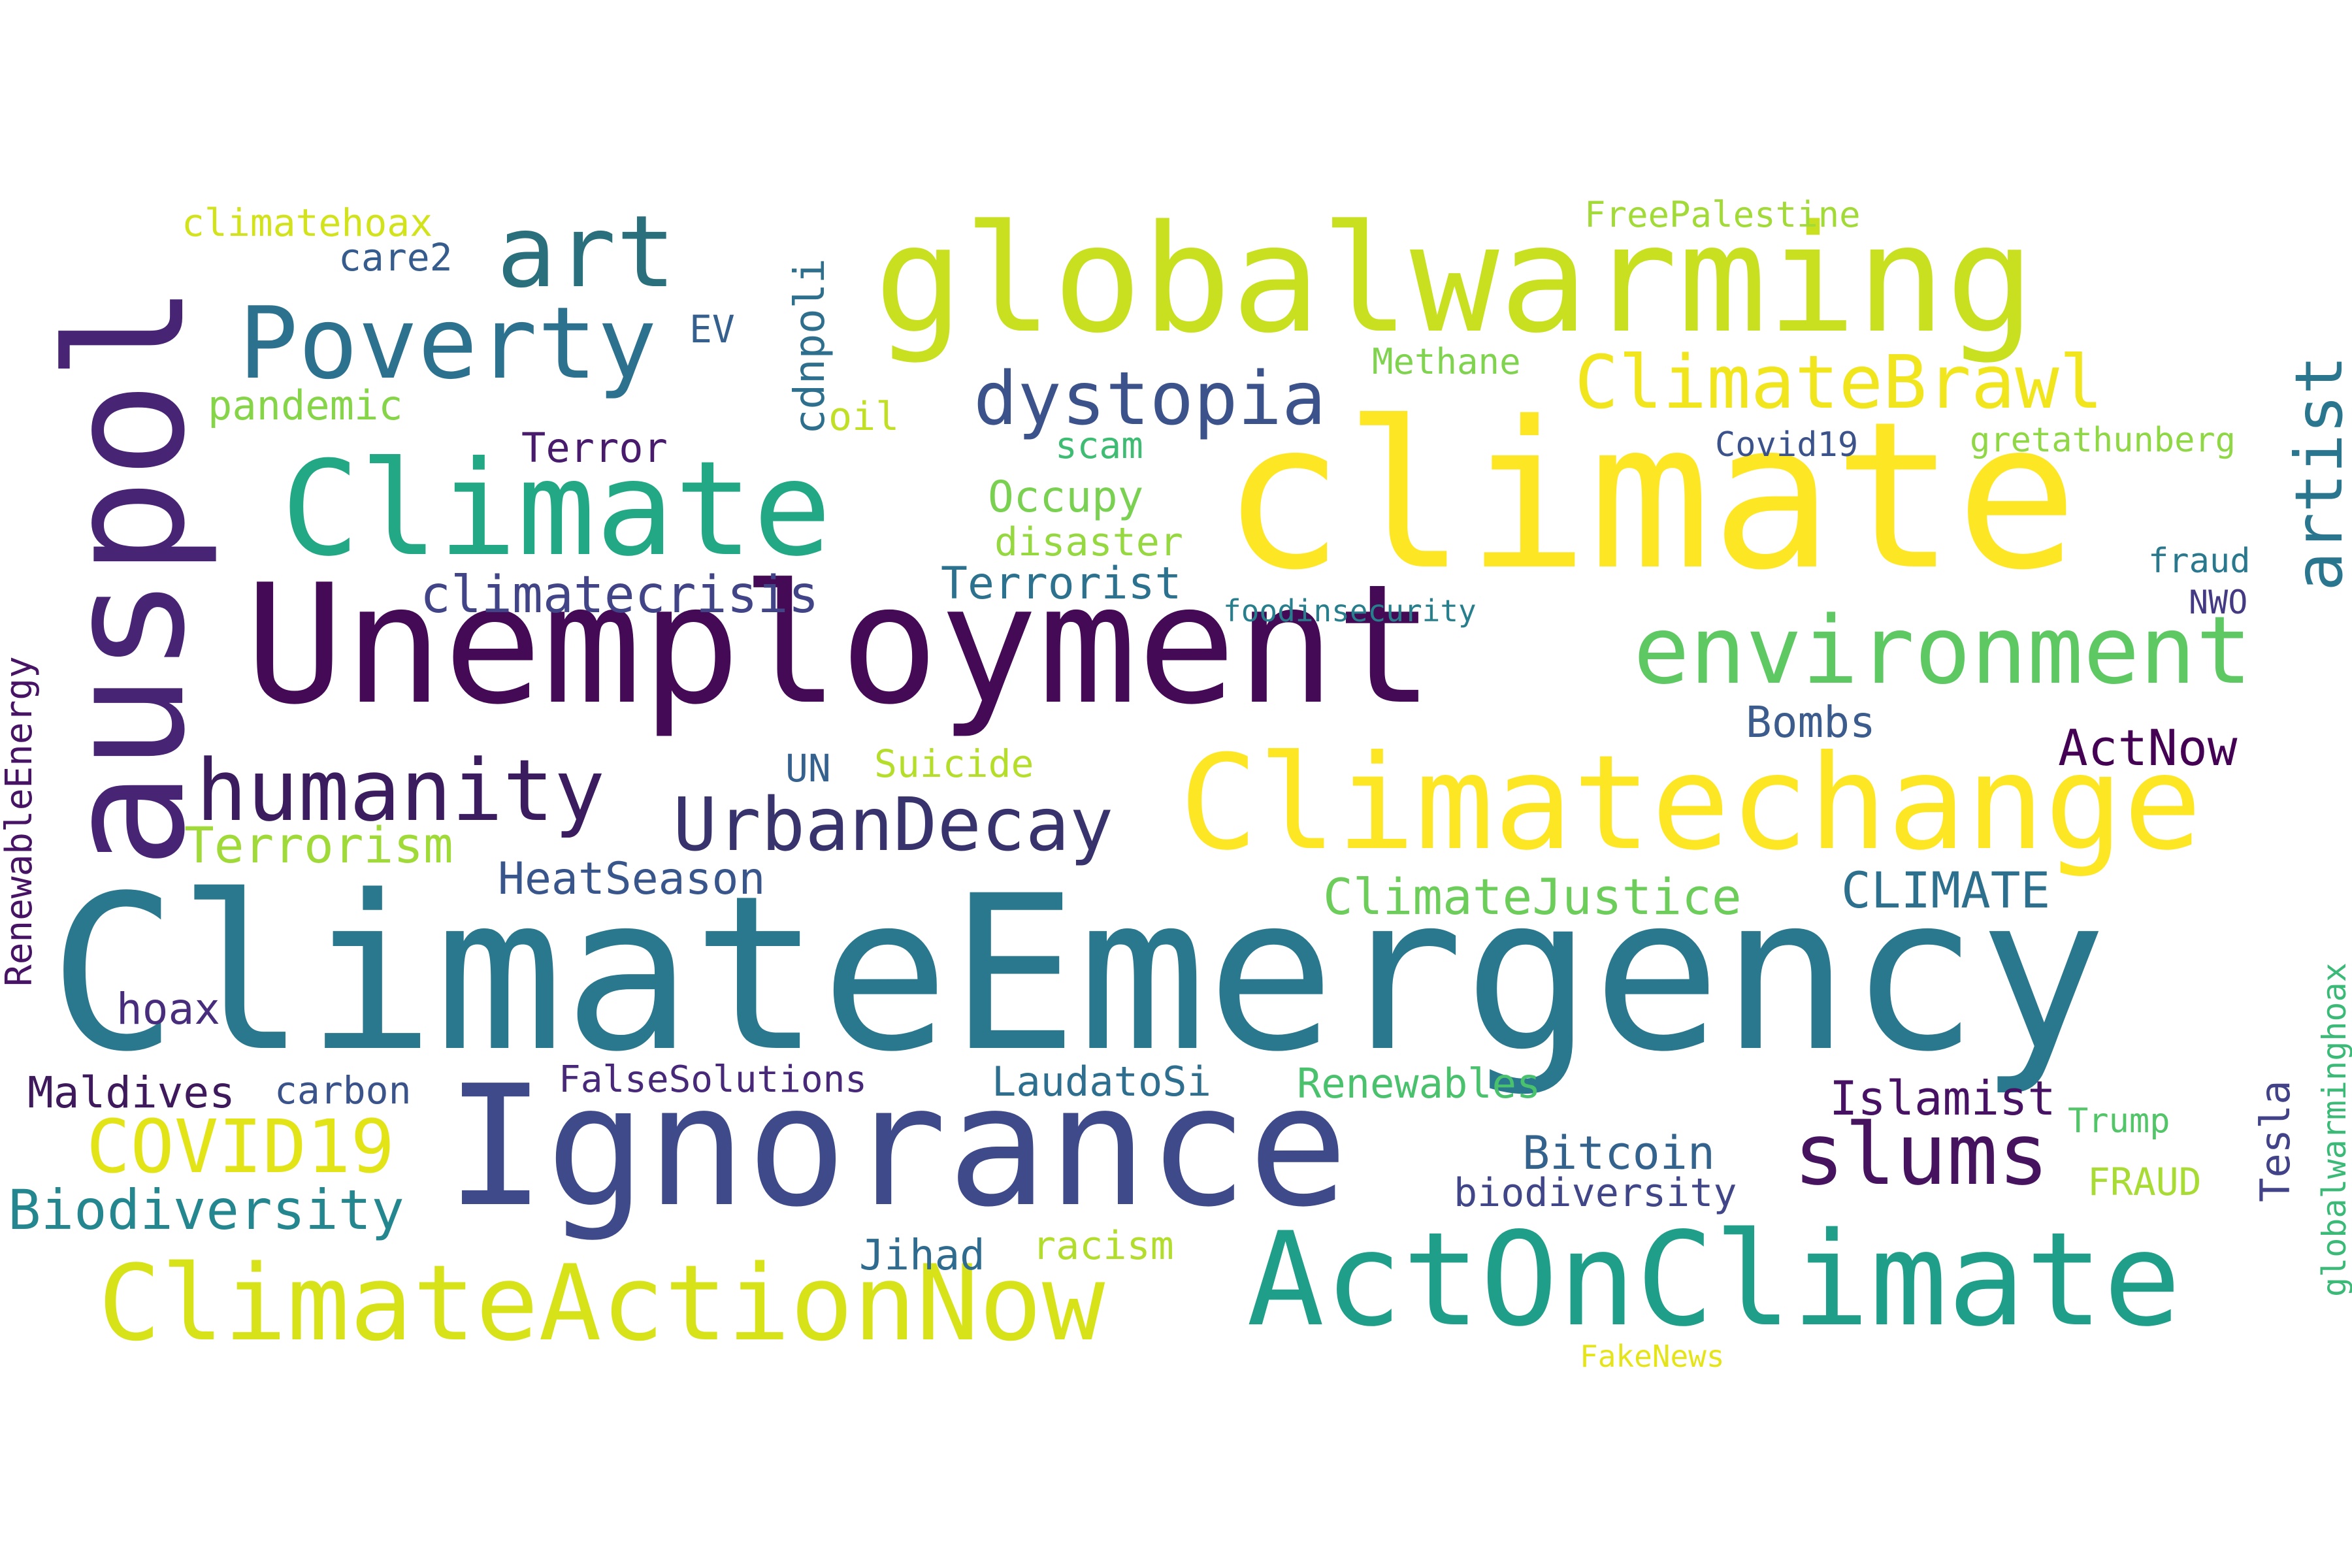  What do you see at coordinates (1943, 650) in the screenshot?
I see `word-environment: environment` at bounding box center [1943, 650].